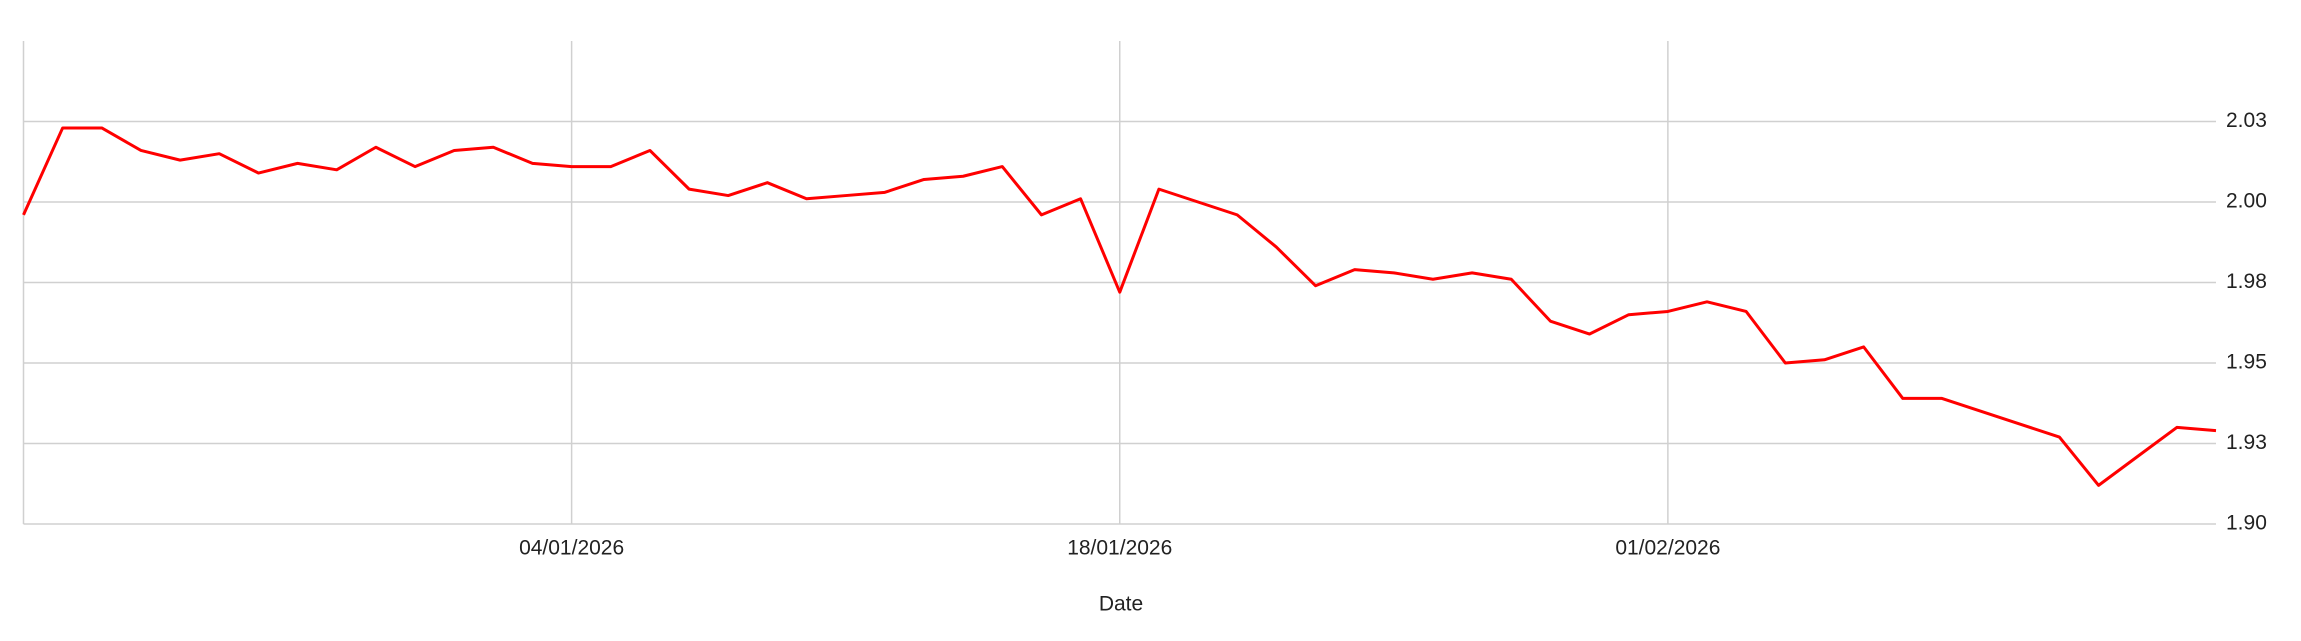 Image resolution: width=2301 pixels, height=641 pixels. Describe the element at coordinates (2246, 281) in the screenshot. I see `y-tick-label: 1.98` at that location.